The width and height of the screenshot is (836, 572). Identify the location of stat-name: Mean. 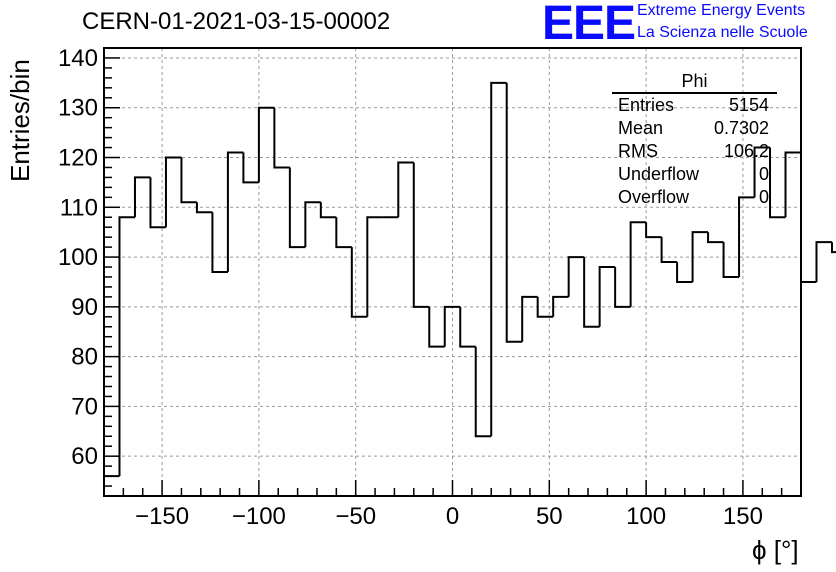
(641, 128).